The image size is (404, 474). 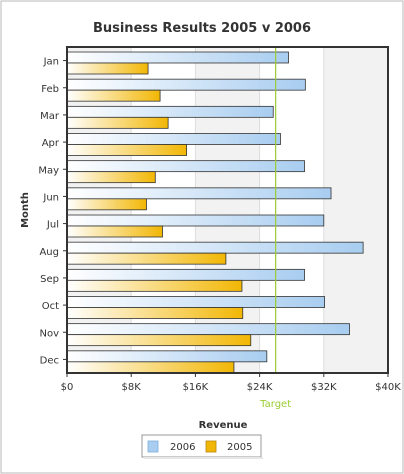 I want to click on bar-2005-dec, so click(x=150, y=367).